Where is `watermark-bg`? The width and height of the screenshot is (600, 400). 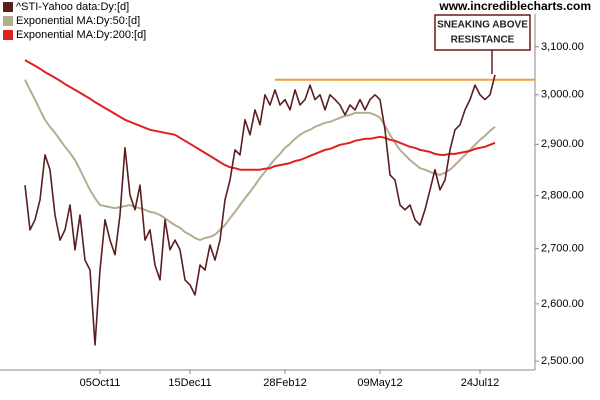
watermark-bg is located at coordinates (522, 7).